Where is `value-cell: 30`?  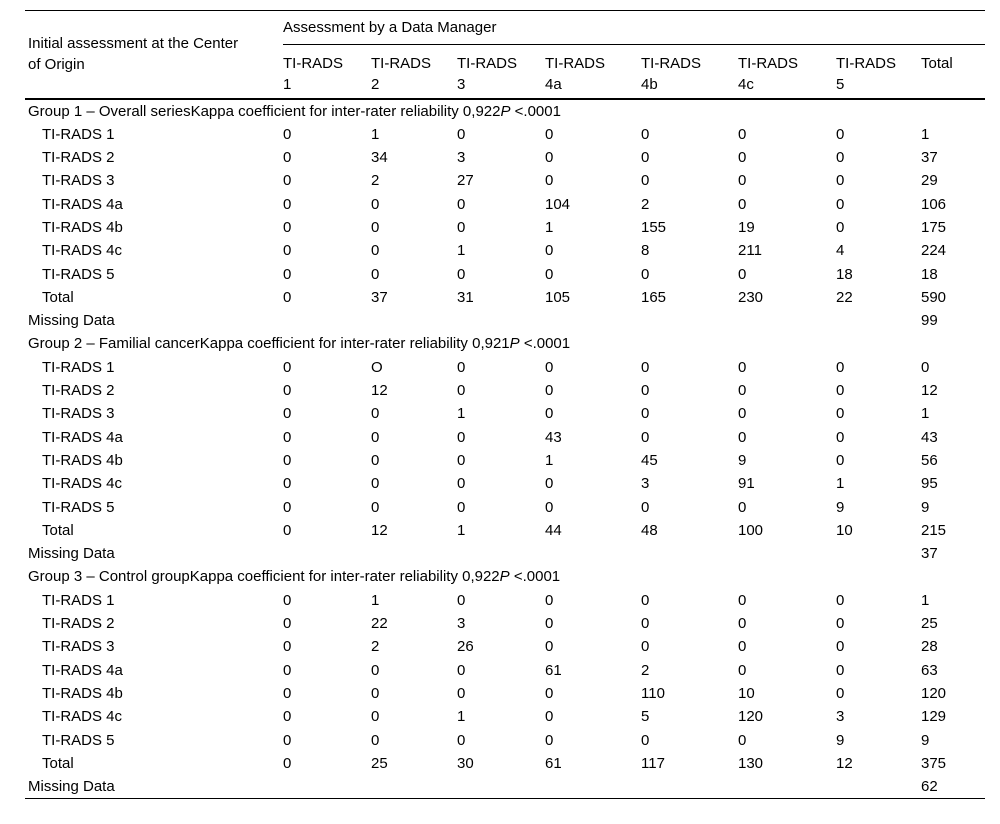 value-cell: 30 is located at coordinates (465, 763).